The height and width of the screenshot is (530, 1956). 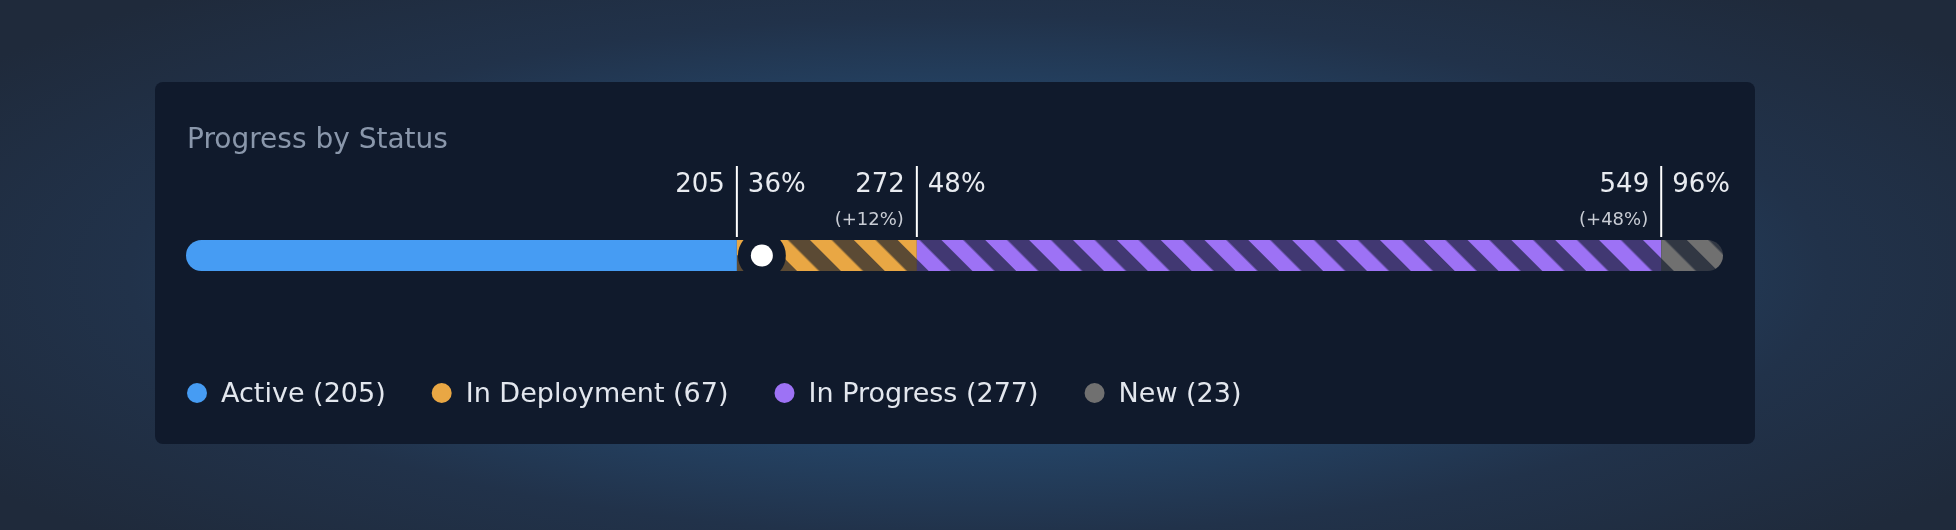 I want to click on chart-title: Progress by Status, so click(x=317, y=138).